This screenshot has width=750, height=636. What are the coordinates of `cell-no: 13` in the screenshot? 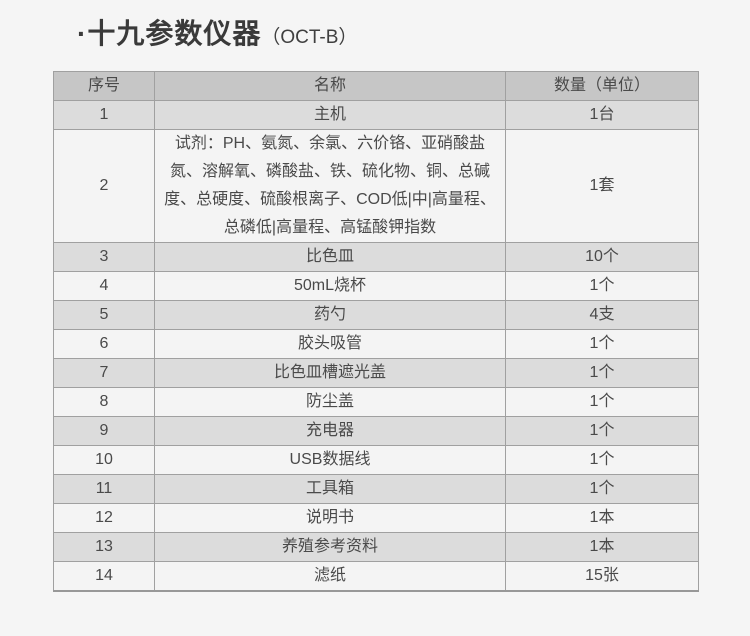 It's located at (104, 547).